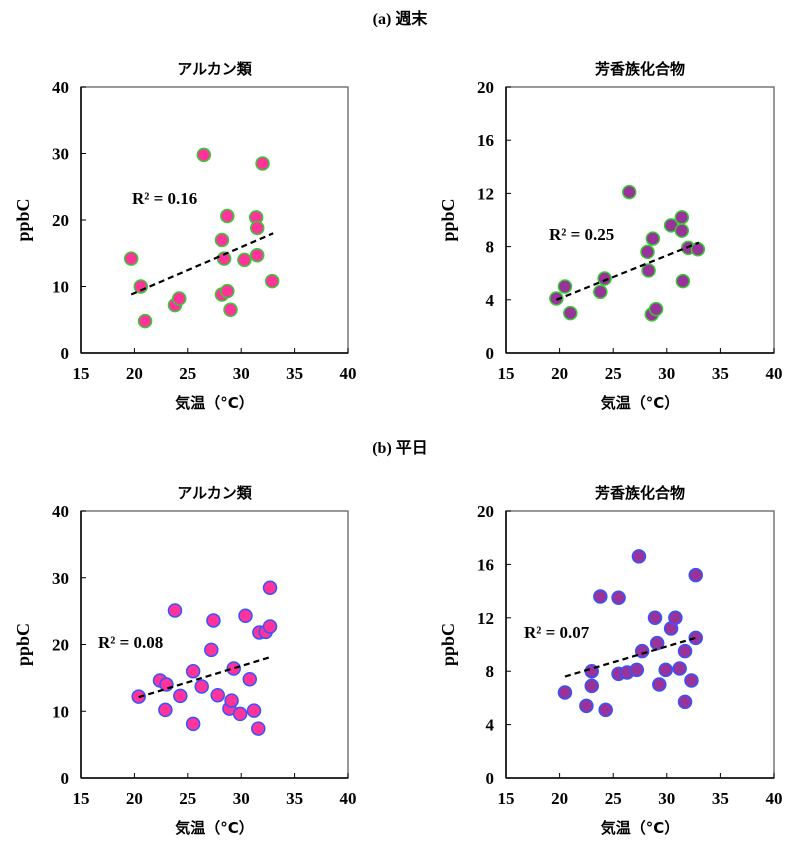 This screenshot has height=855, width=800. I want to click on section-title-weekday: (b) 平日, so click(400, 448).